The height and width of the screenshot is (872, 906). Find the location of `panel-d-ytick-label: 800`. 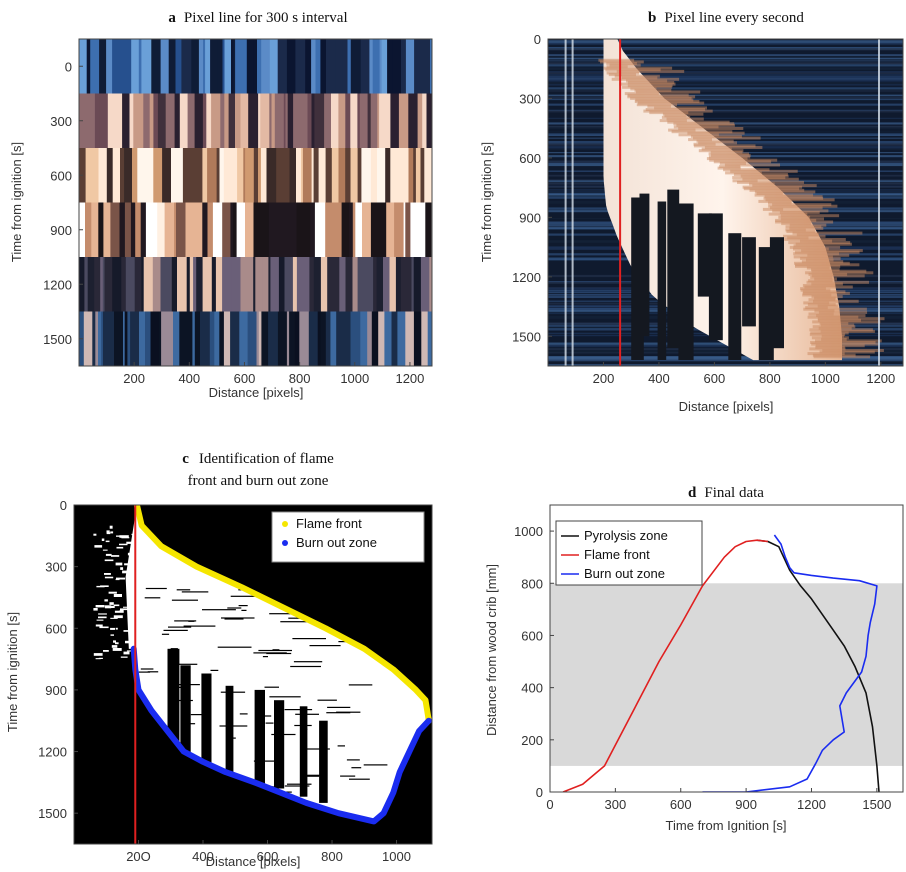

panel-d-ytick-label: 800 is located at coordinates (532, 583).